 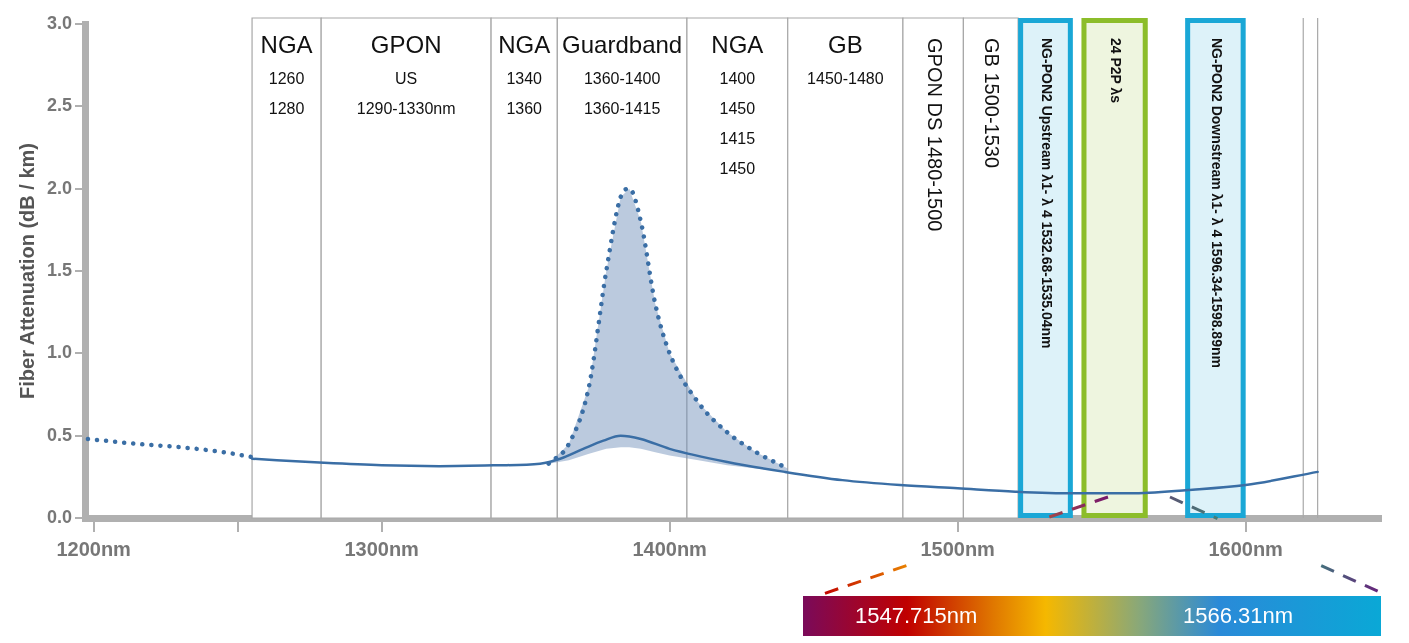 What do you see at coordinates (845, 59) in the screenshot?
I see `band-label: GB 1450-1480` at bounding box center [845, 59].